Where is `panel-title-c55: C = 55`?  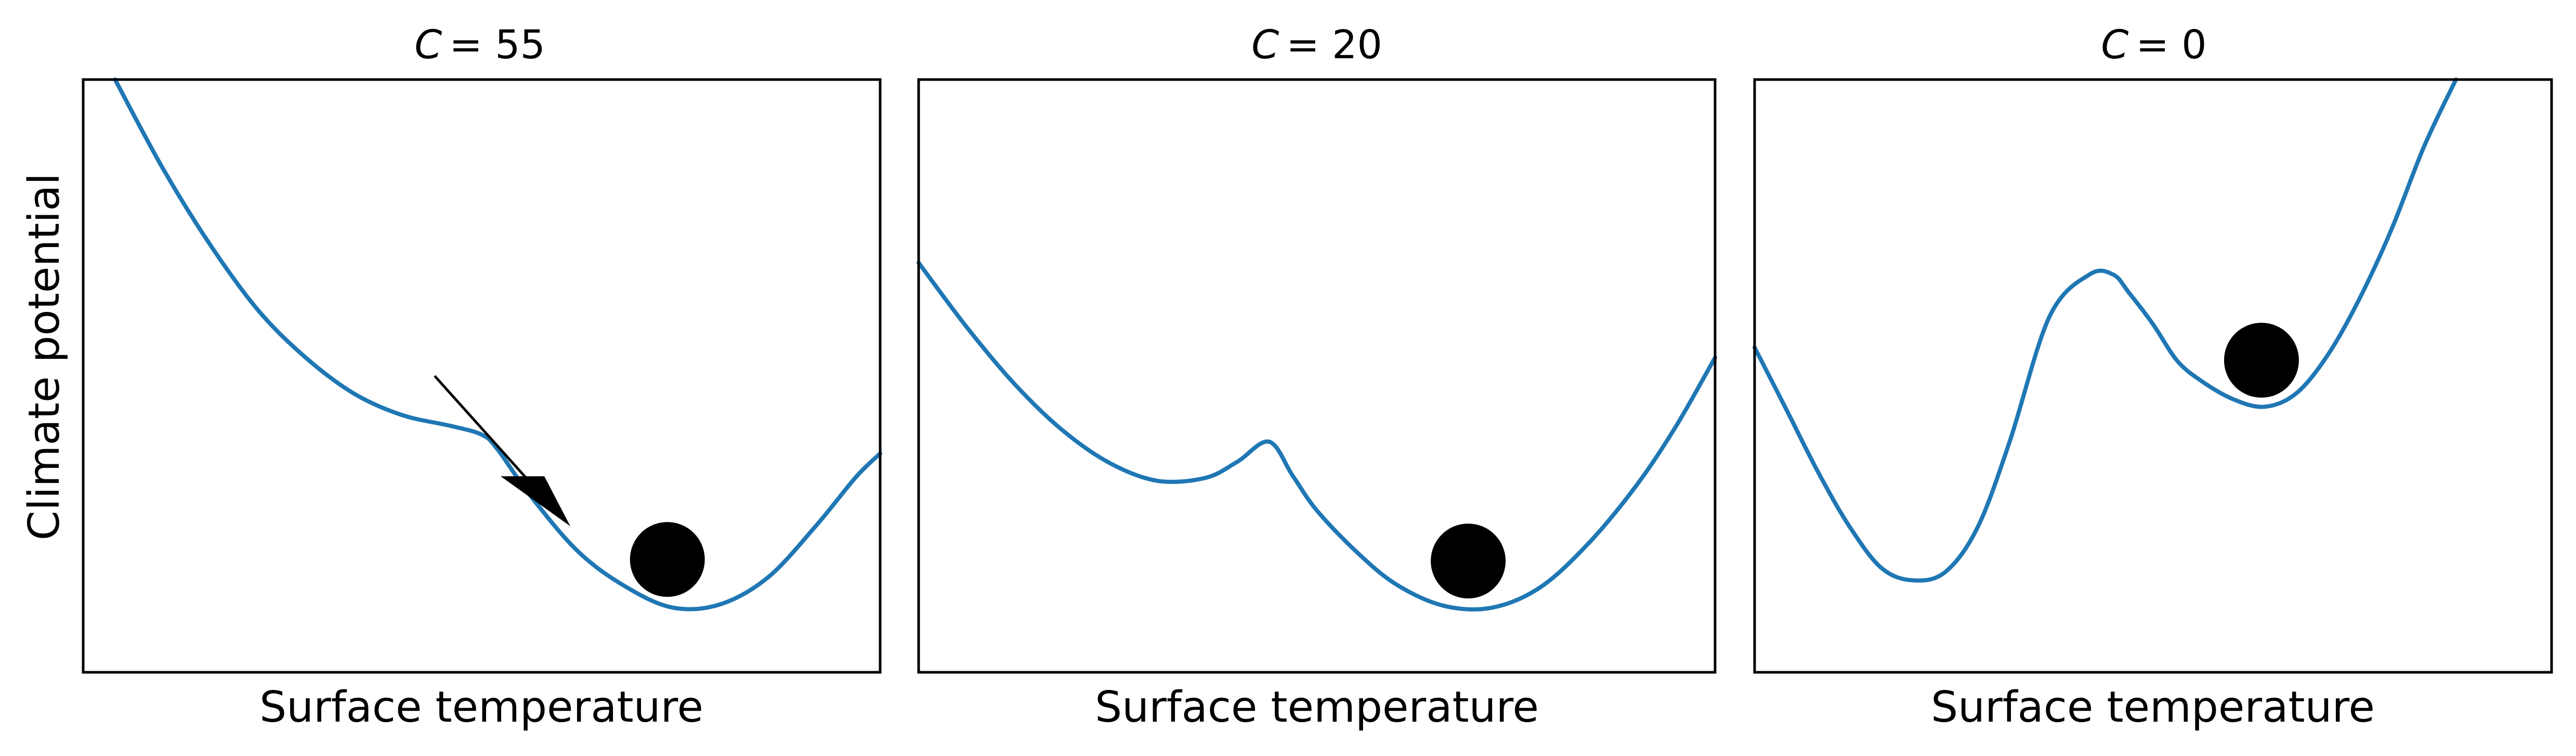 panel-title-c55: C = 55 is located at coordinates (479, 44).